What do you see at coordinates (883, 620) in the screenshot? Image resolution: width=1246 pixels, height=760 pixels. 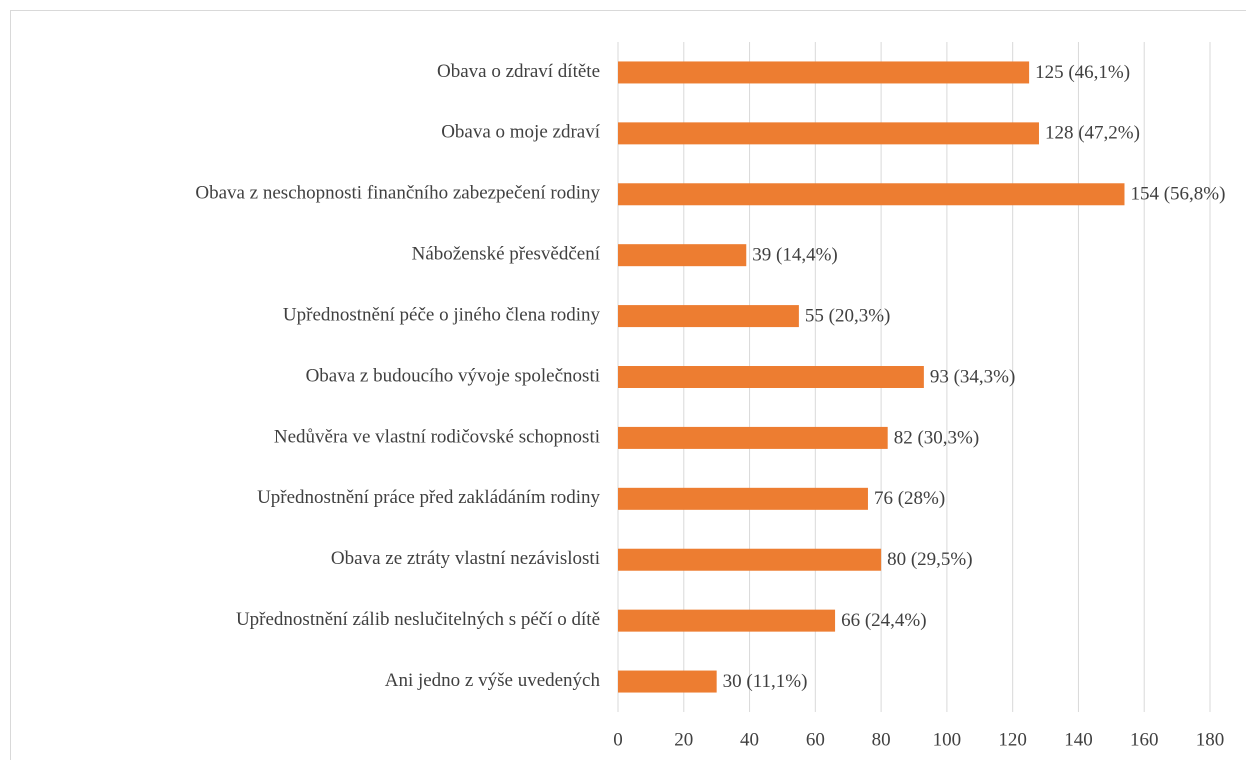 I see `data-label: 66 (24,4%)` at bounding box center [883, 620].